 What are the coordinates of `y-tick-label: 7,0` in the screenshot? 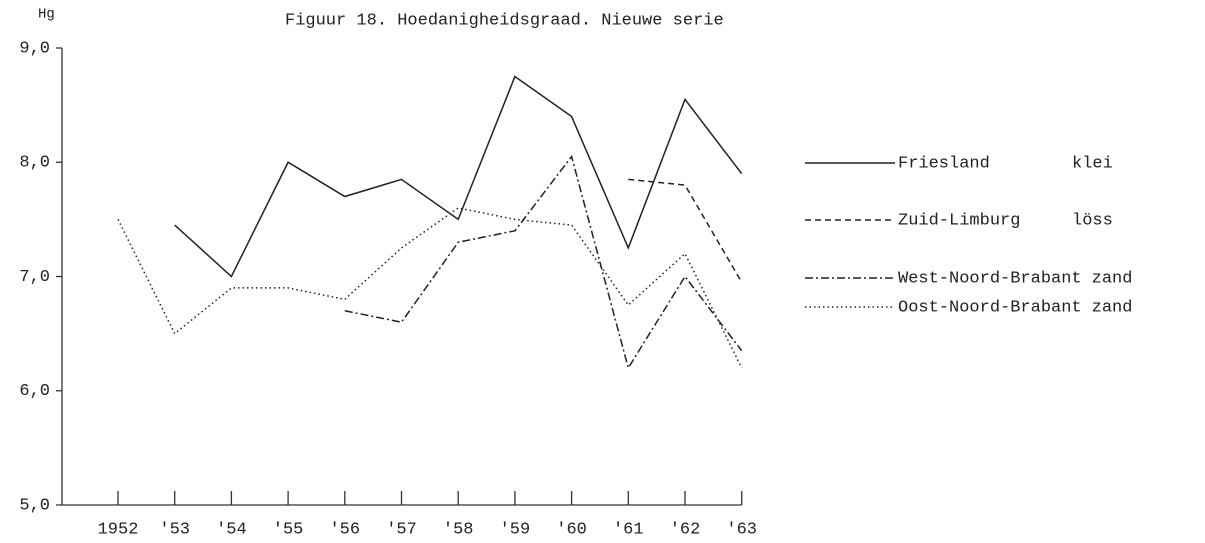 It's located at (34, 277).